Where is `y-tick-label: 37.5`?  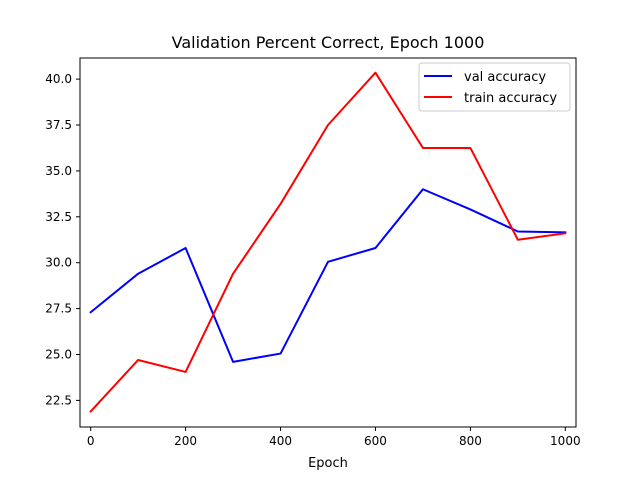
y-tick-label: 37.5 is located at coordinates (58, 125).